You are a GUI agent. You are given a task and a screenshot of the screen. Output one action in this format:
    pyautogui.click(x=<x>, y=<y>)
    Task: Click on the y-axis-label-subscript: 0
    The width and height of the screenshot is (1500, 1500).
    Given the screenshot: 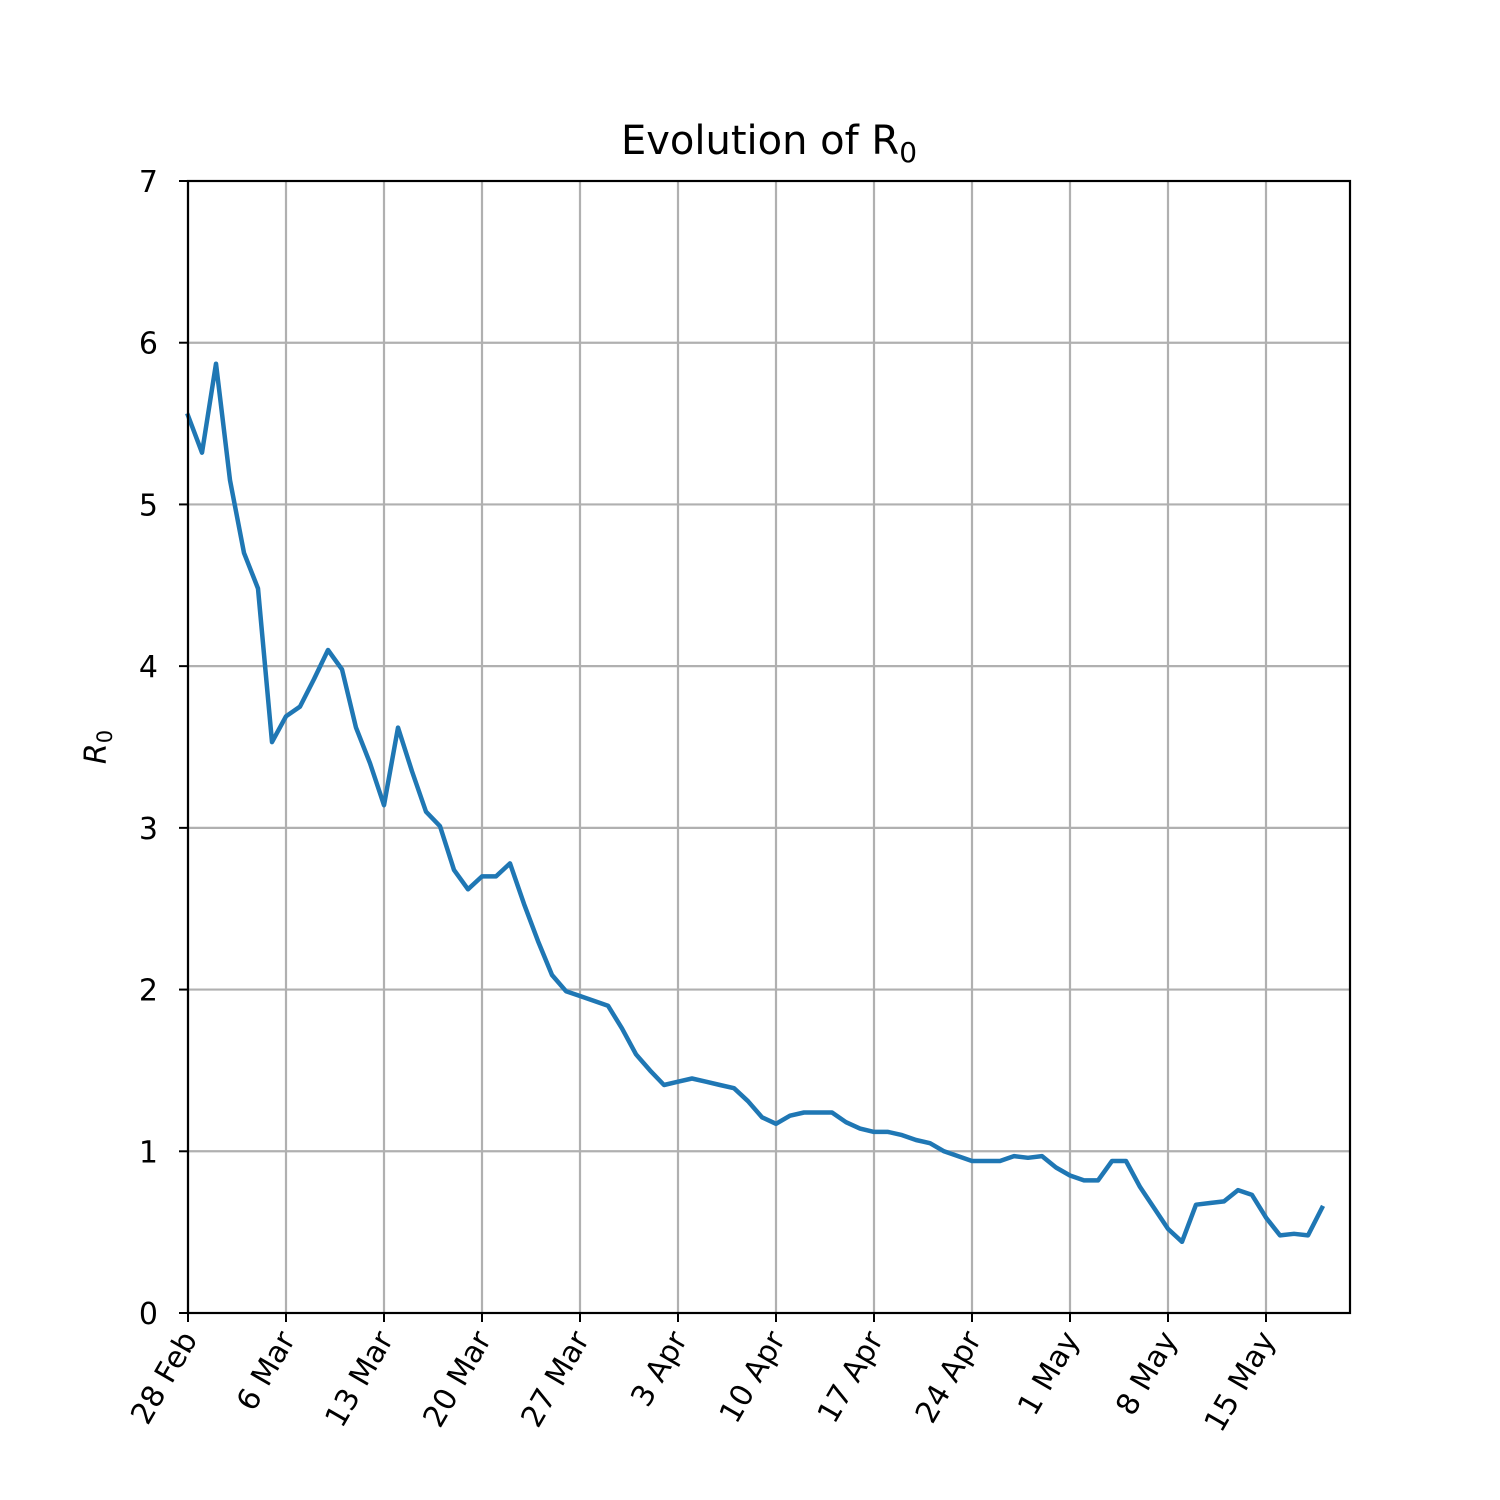 What is the action you would take?
    pyautogui.click(x=105, y=736)
    